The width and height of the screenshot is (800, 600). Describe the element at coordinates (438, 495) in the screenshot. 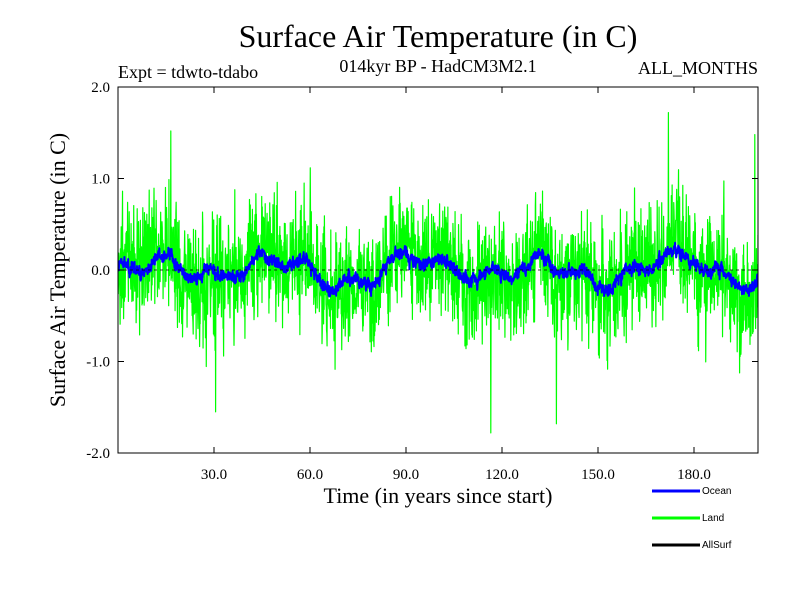

I see `x-axis-label: Time (in years since start)` at that location.